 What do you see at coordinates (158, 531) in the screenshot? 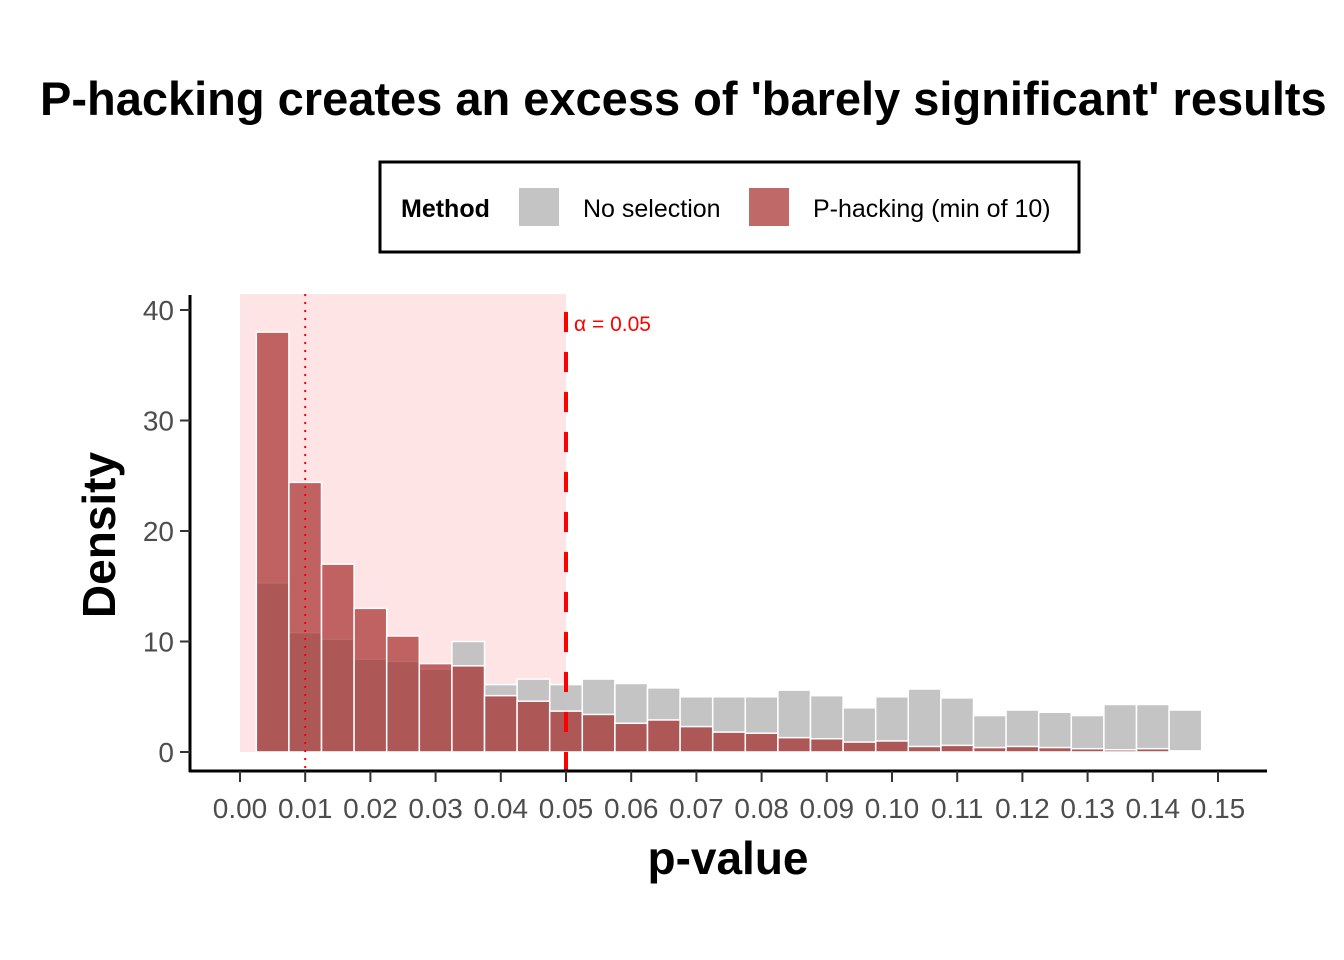
I see `y-tick-label: 20` at bounding box center [158, 531].